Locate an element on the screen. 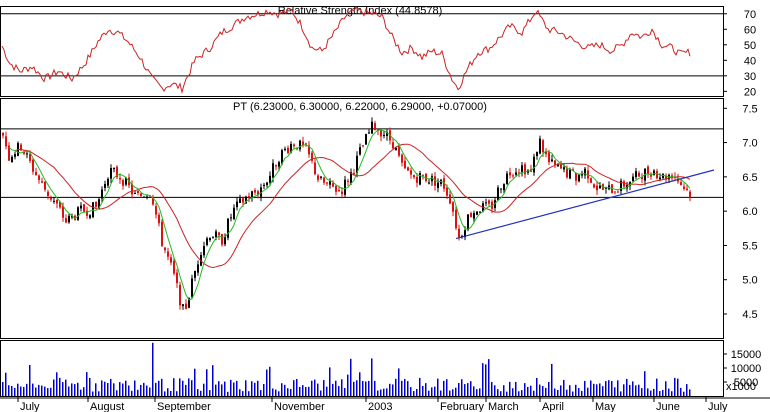 Image resolution: width=770 pixels, height=412 pixels. rsi-title: Relative Strength Index (44.8578) is located at coordinates (360, 11).